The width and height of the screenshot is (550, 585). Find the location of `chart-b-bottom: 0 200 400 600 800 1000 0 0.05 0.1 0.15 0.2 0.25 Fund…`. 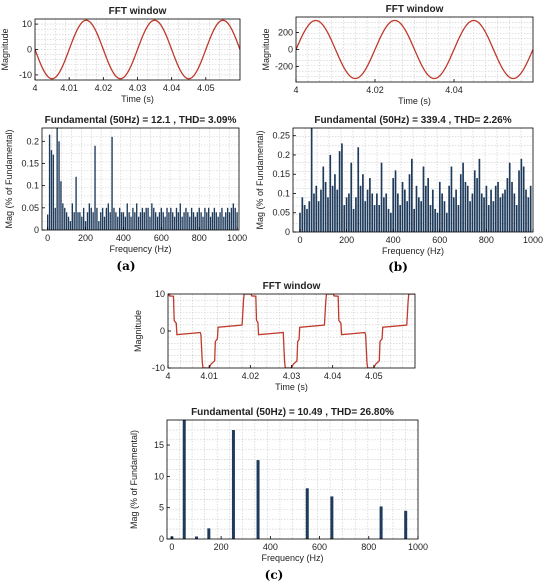

chart-b-bottom: 0 200 400 600 800 1000 0 0.05 0.1 0.15 0.2 0.25 Fund… is located at coordinates (399, 185).